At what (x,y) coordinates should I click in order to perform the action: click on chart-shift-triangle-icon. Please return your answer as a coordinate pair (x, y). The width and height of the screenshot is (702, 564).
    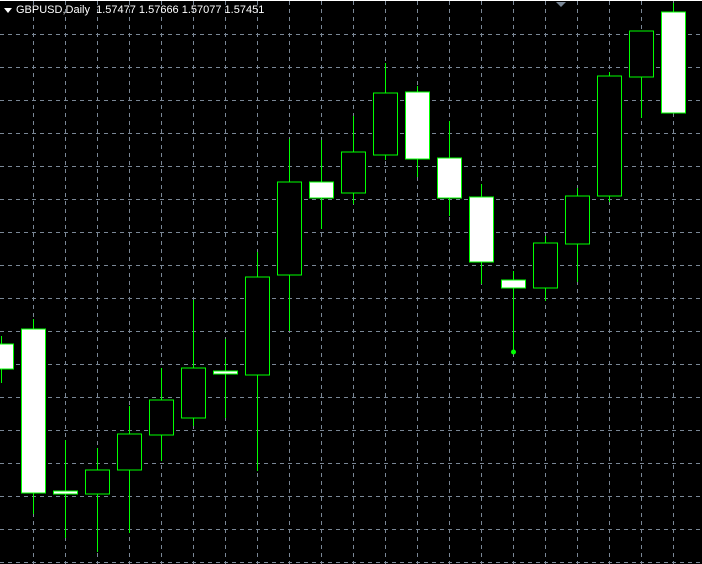
    Looking at the image, I should click on (561, 4).